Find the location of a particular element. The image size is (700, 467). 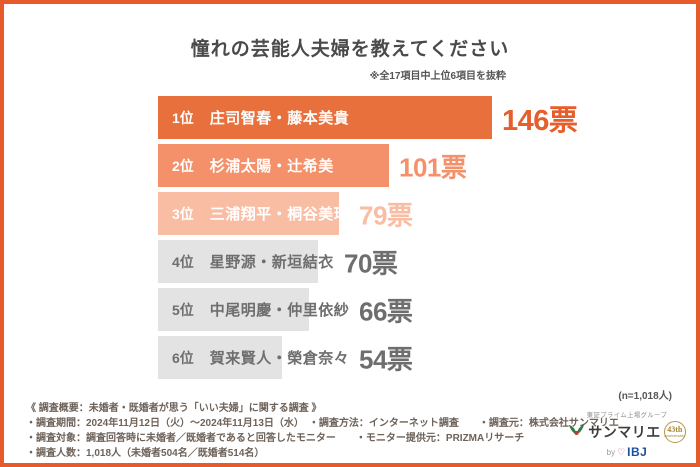

brand-name: サンマリエ is located at coordinates (624, 432).